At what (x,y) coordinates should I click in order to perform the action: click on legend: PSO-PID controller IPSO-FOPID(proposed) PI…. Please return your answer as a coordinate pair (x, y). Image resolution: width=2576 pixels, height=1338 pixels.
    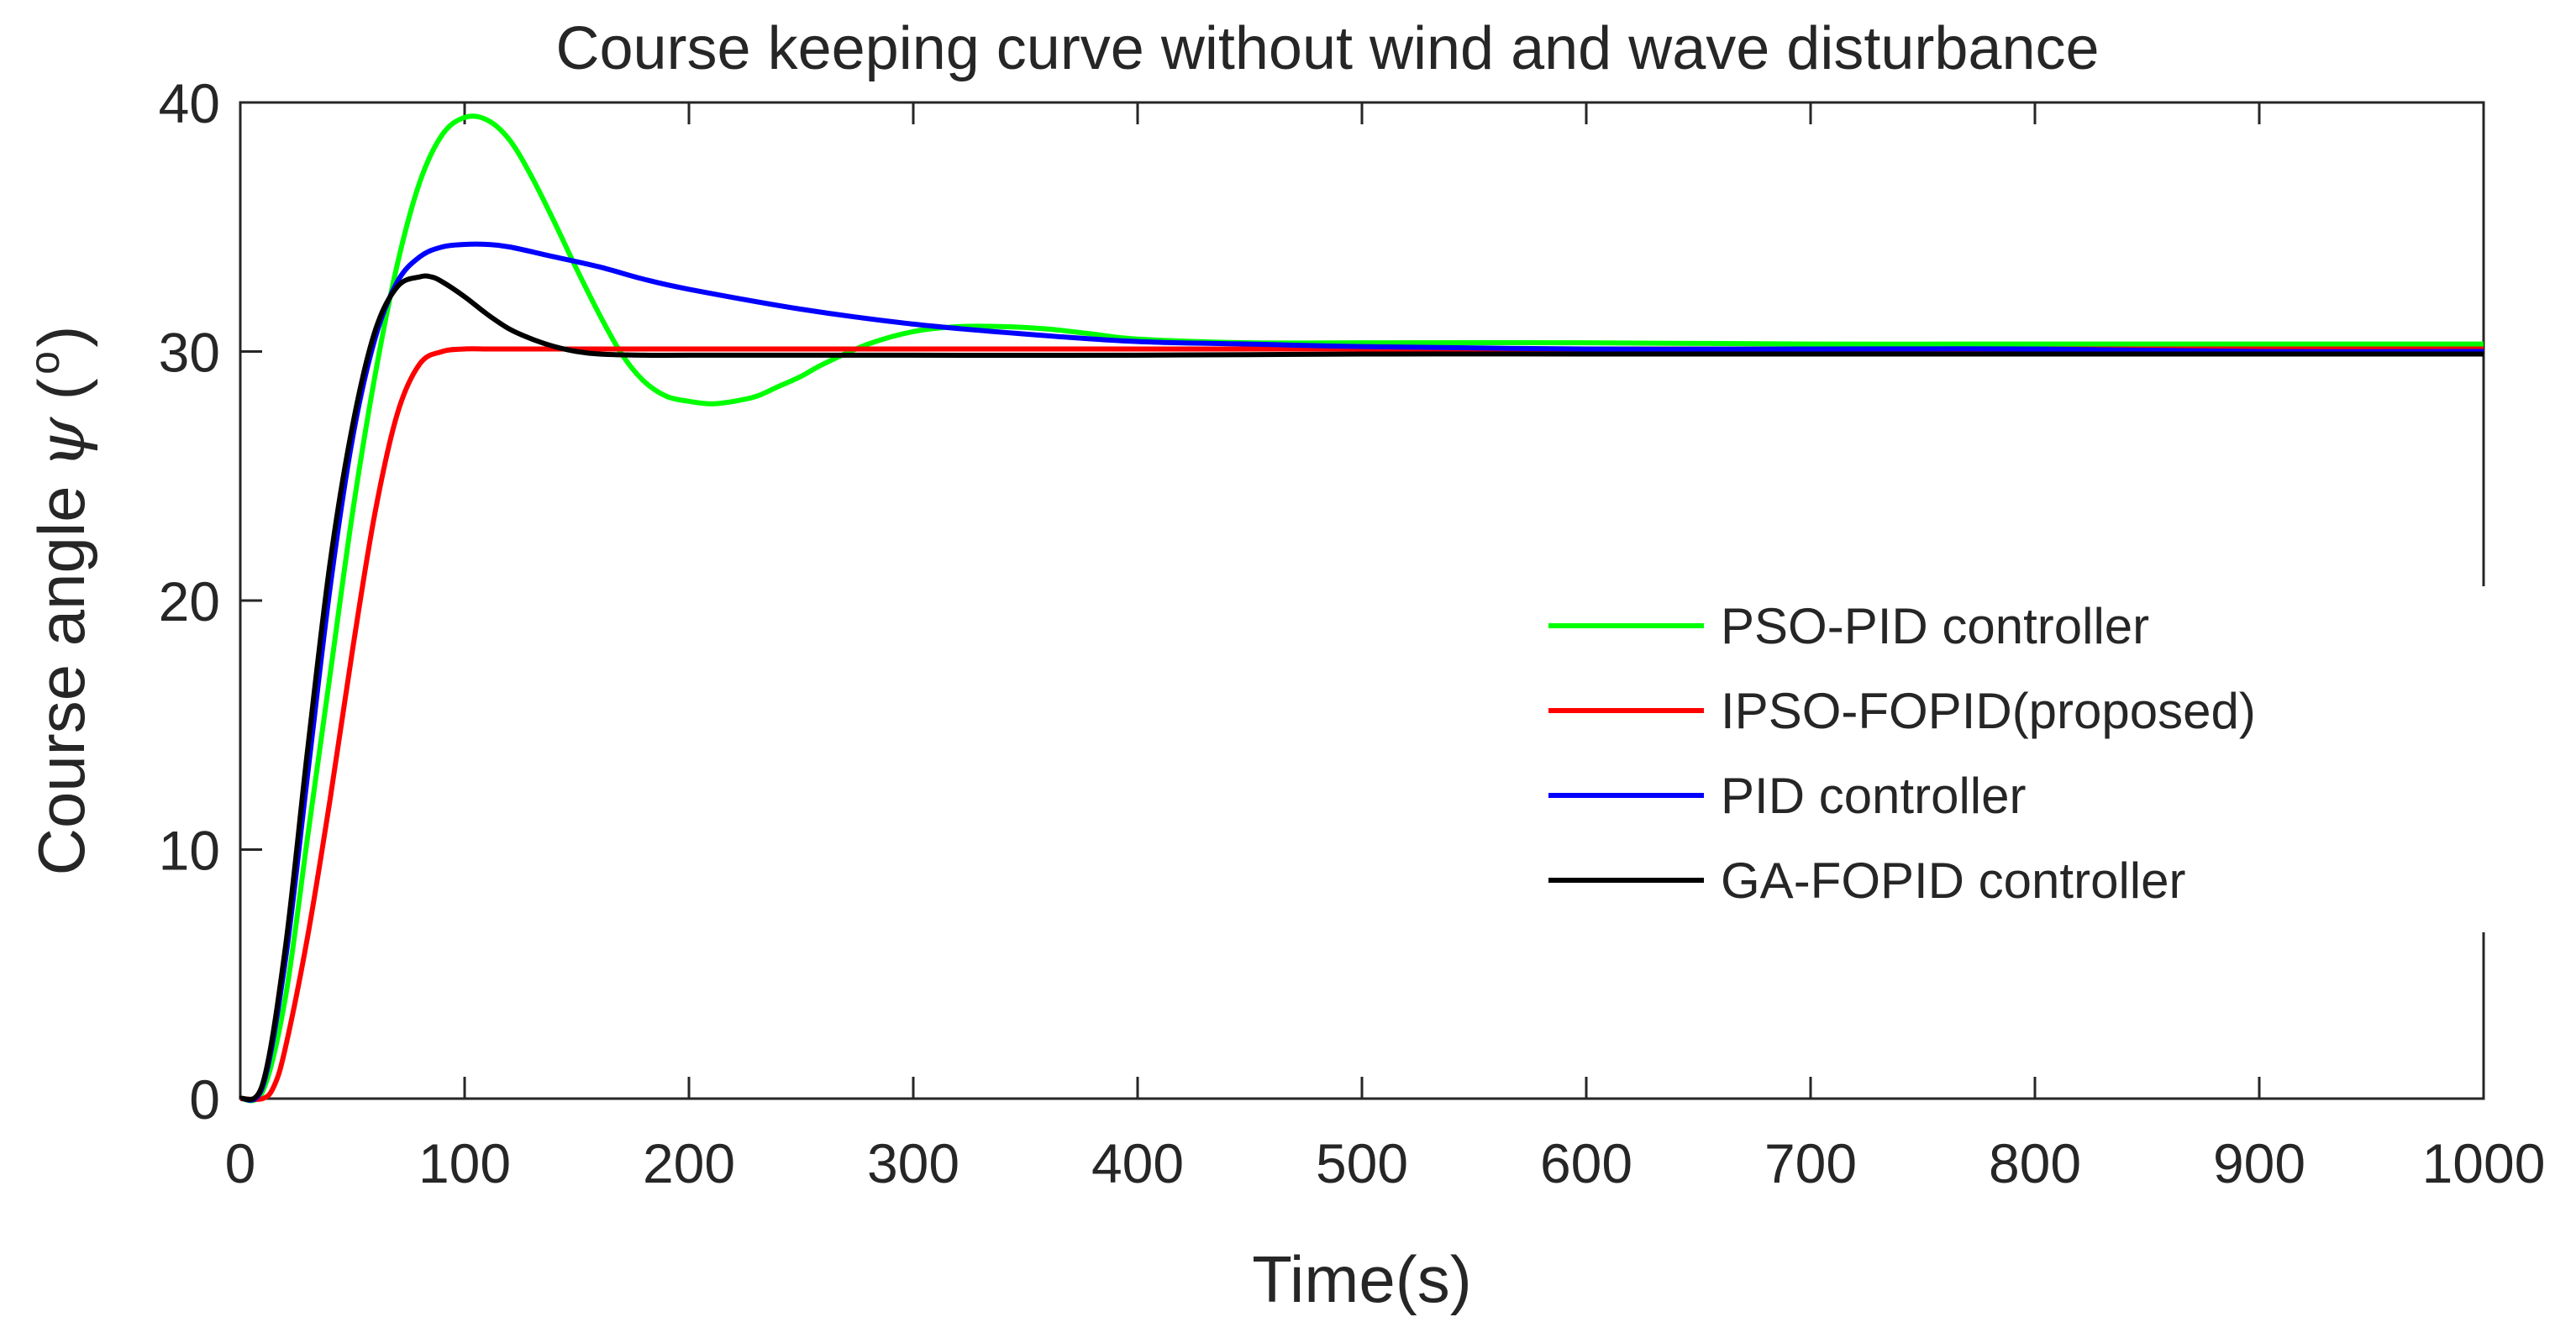
    Looking at the image, I should click on (2013, 759).